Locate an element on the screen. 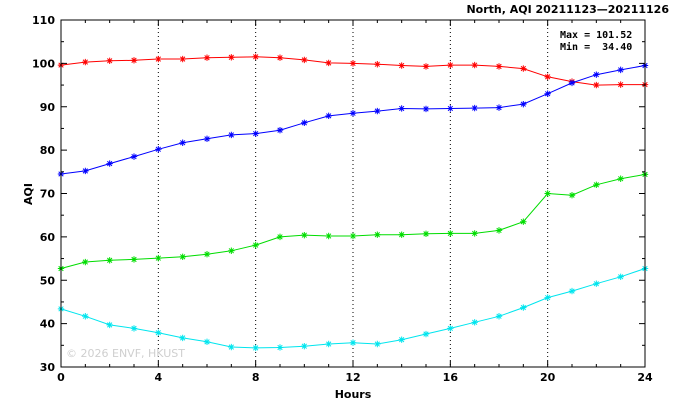 Image resolution: width=674 pixels, height=414 pixels. x-tick-label: 8 is located at coordinates (256, 377).